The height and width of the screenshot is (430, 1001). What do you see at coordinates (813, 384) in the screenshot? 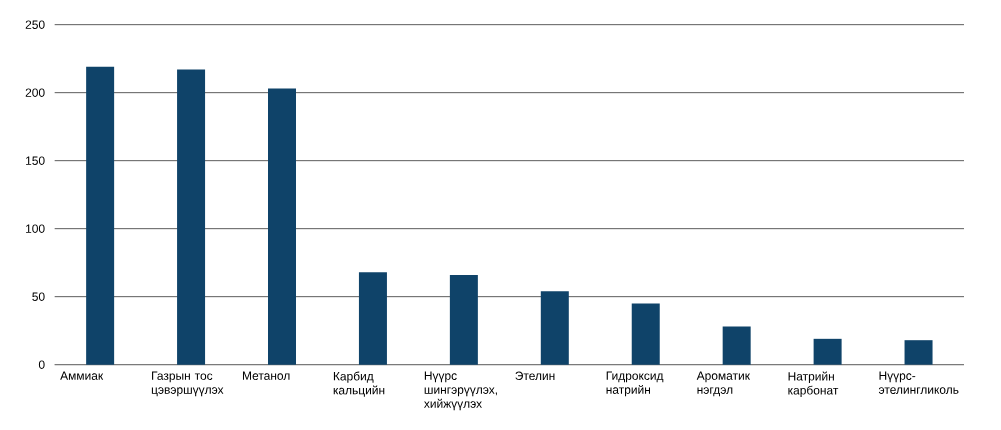
I see `x-tick-label: Натрийн карбонат` at bounding box center [813, 384].